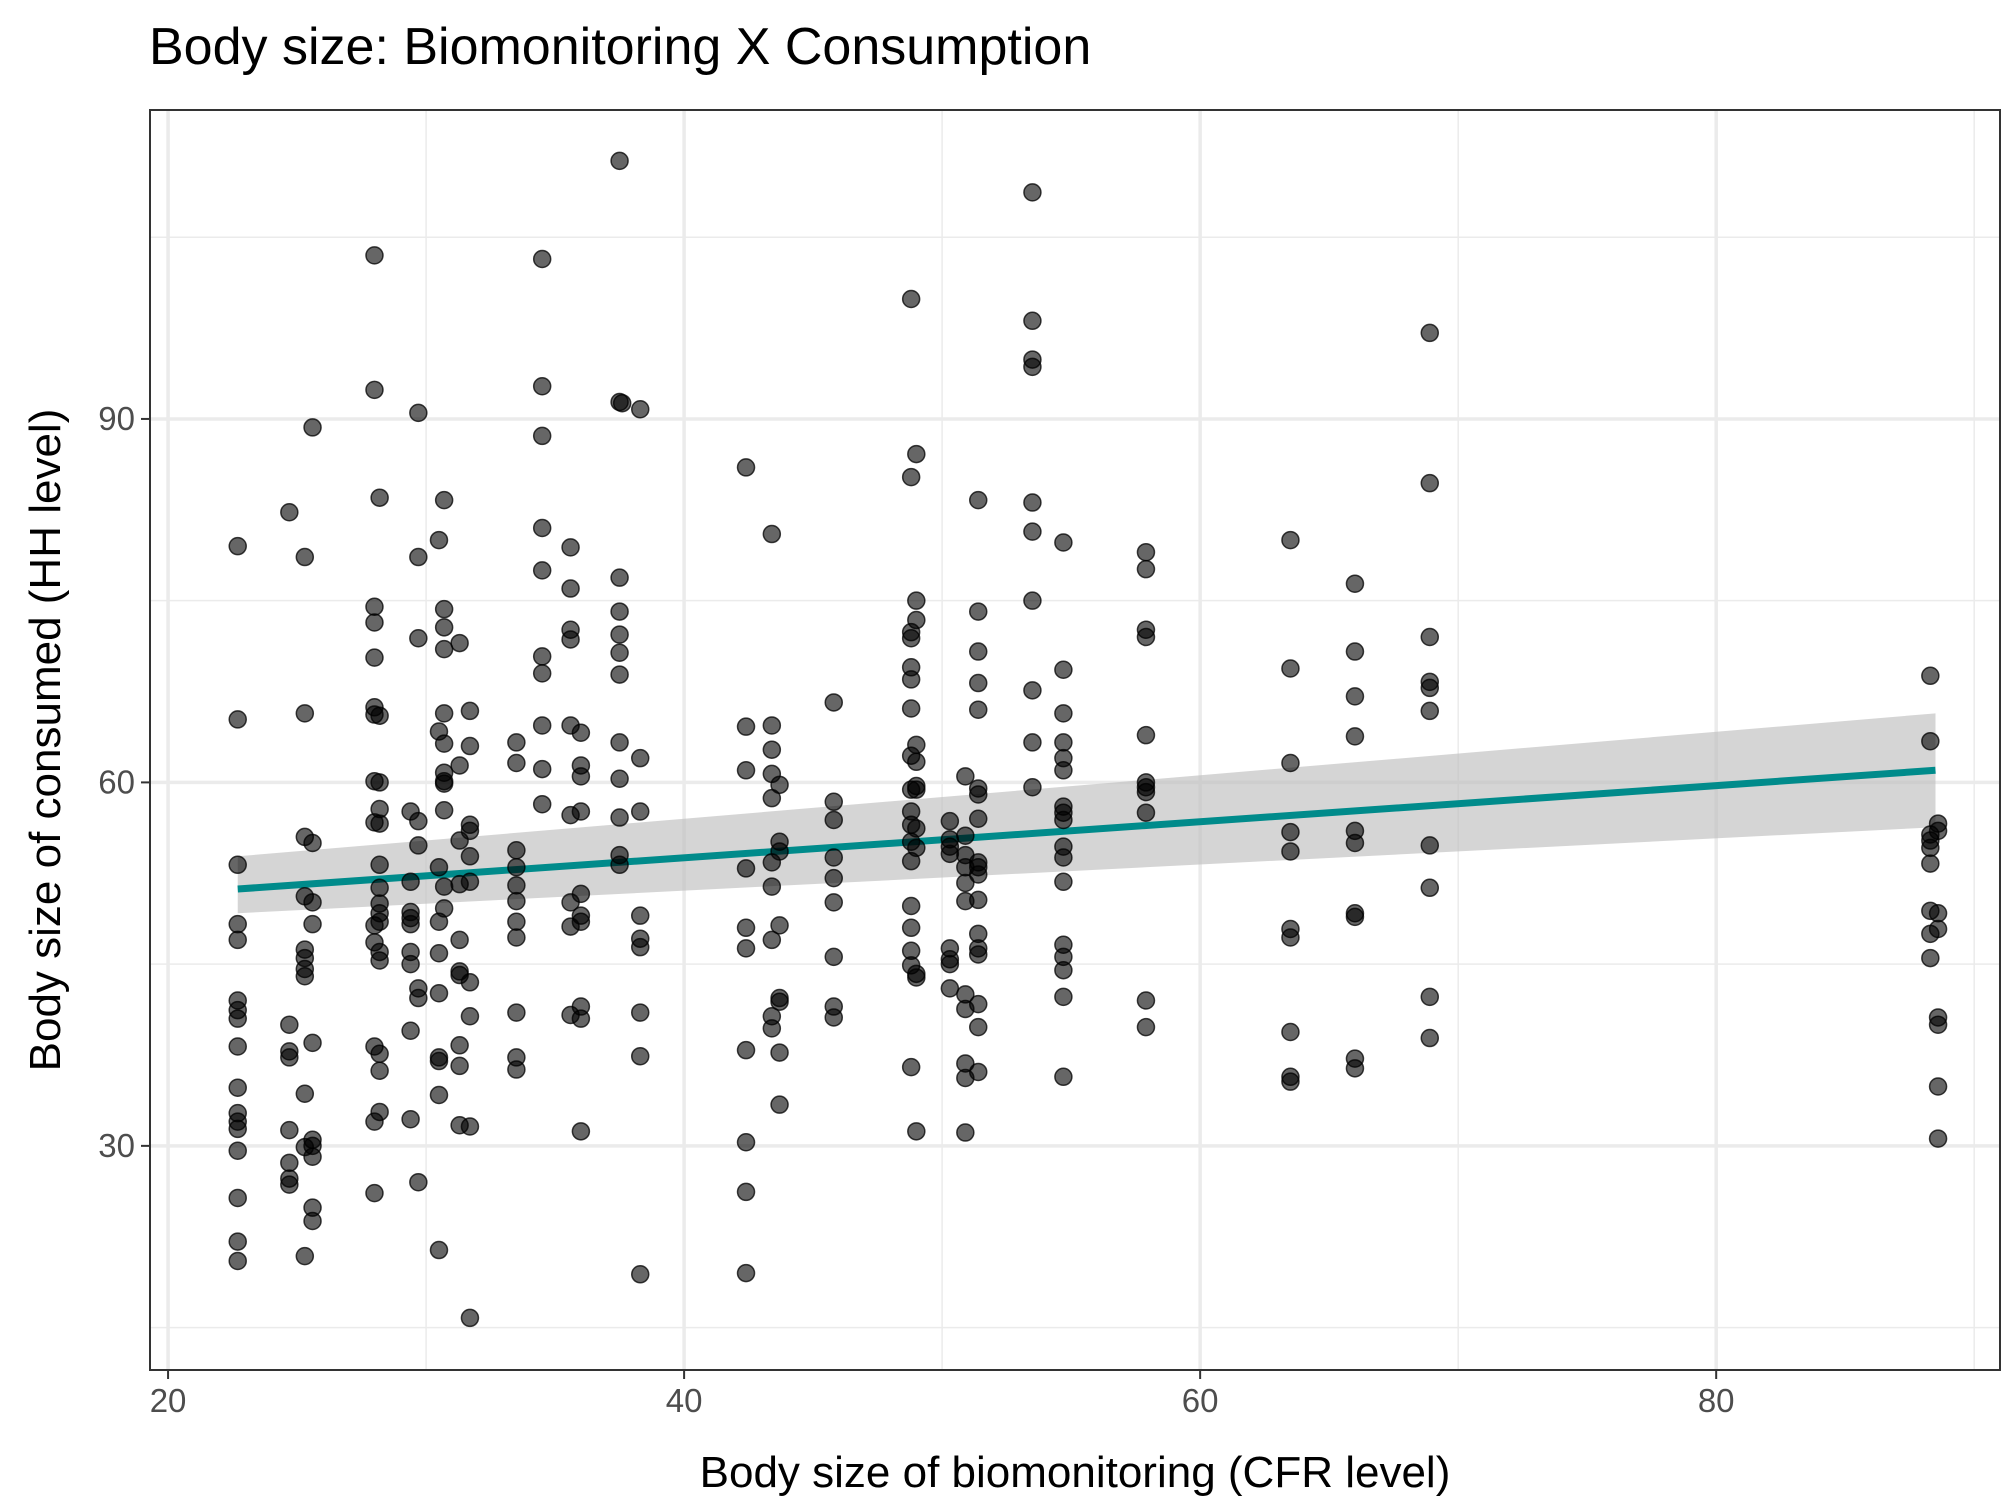  I want to click on x-axis-ticks: 20 40 60 80, so click(942, 1394).